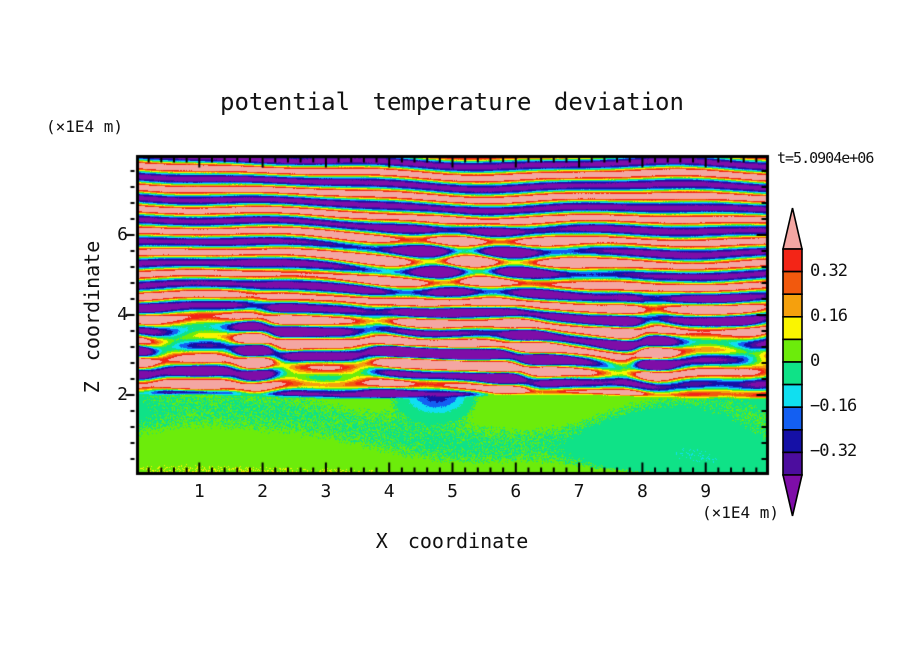  Describe the element at coordinates (122, 314) in the screenshot. I see `z-tick-label-4: 4` at that location.